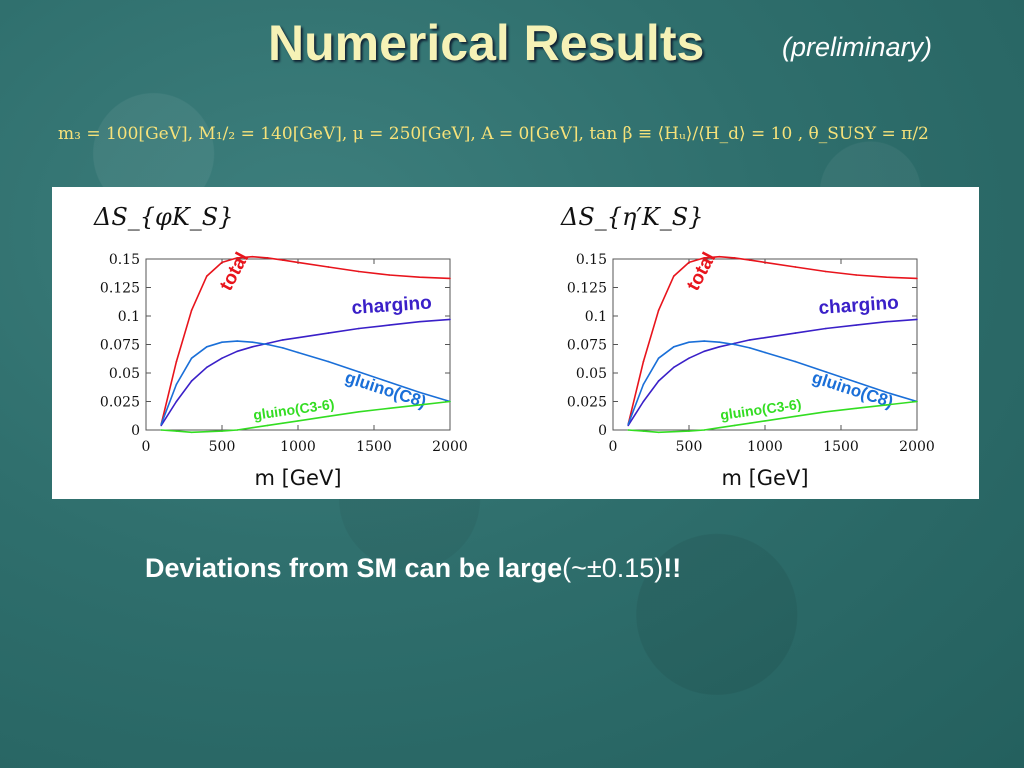 Image resolution: width=1024 pixels, height=768 pixels. What do you see at coordinates (120, 346) in the screenshot?
I see `y-tick-label: 0.075` at bounding box center [120, 346].